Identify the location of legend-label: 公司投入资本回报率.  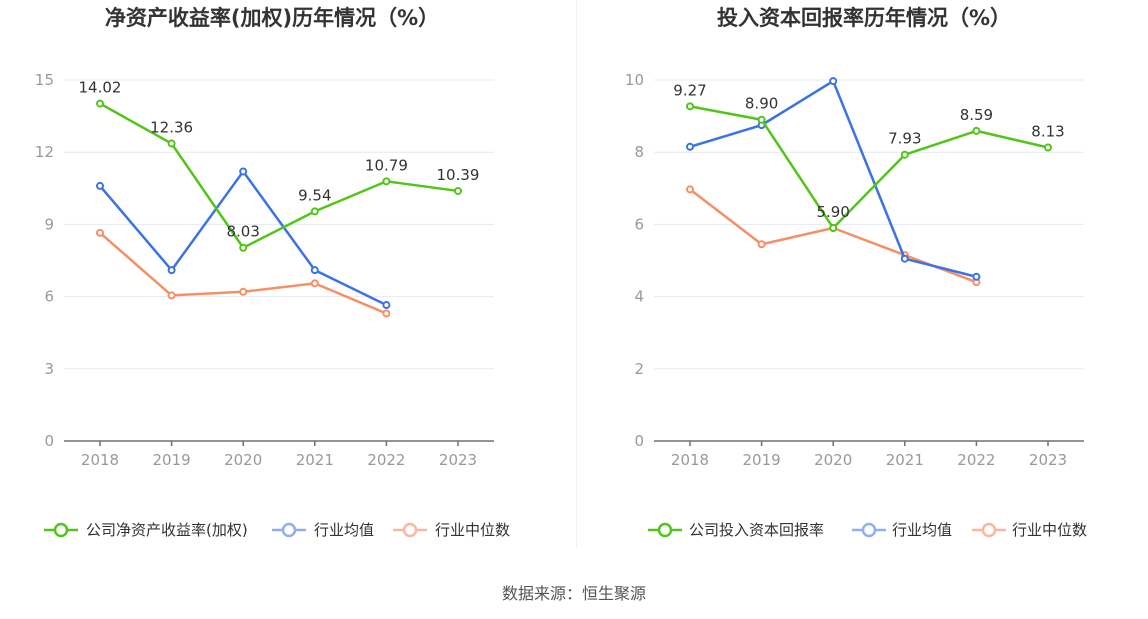
(756, 530).